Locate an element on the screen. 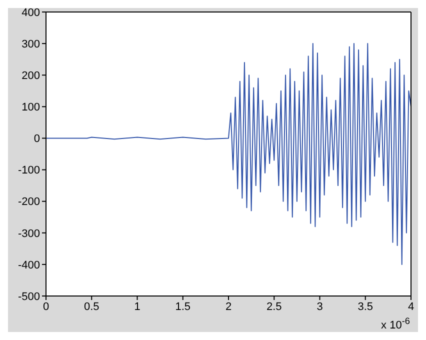 The image size is (426, 340). y-tick-label: -500 is located at coordinates (29, 296).